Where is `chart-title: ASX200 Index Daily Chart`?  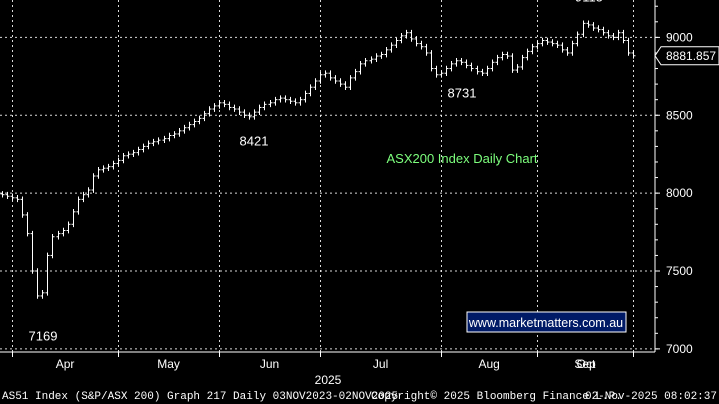
chart-title: ASX200 Index Daily Chart is located at coordinates (461, 158).